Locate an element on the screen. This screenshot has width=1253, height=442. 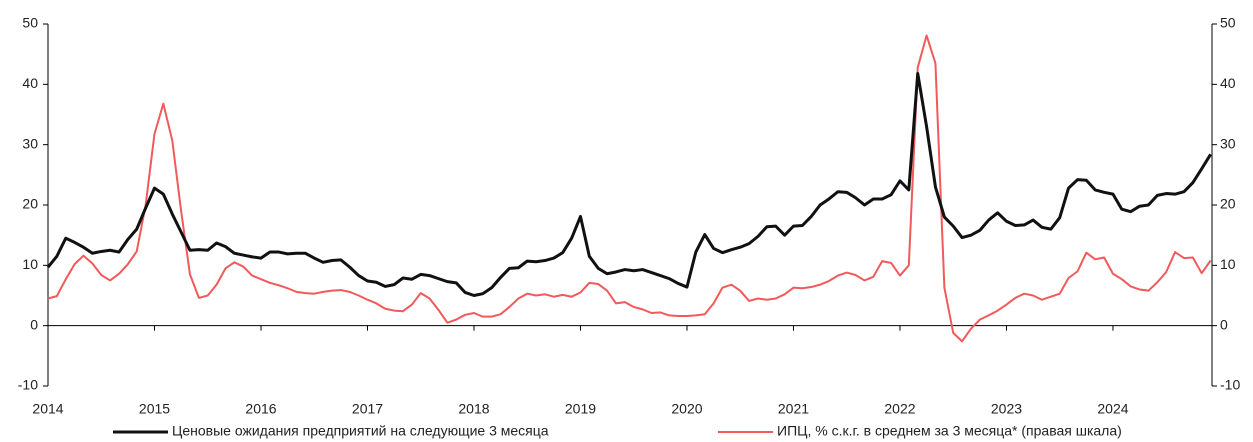
x-tick-label: 2015 is located at coordinates (154, 409).